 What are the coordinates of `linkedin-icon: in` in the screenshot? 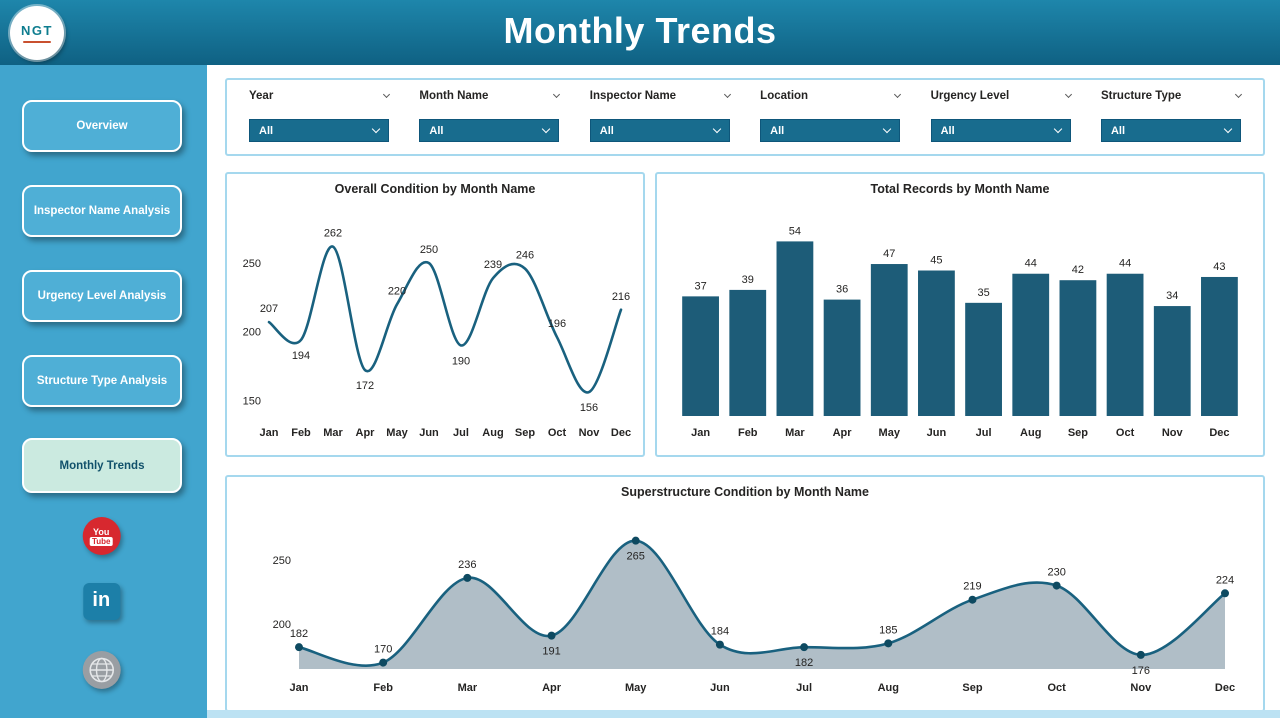 It's located at (101, 601).